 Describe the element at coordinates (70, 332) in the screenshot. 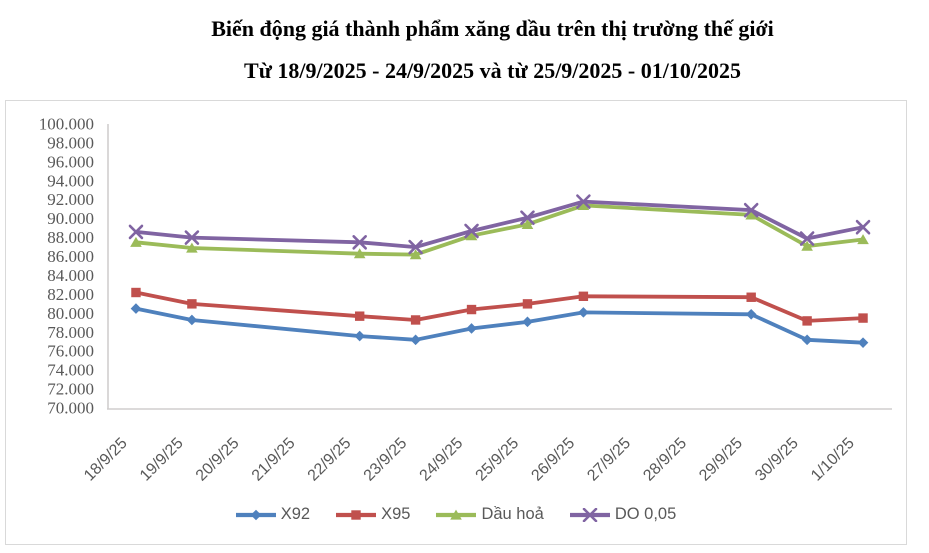

I see `y-tick-label: 78.000` at that location.